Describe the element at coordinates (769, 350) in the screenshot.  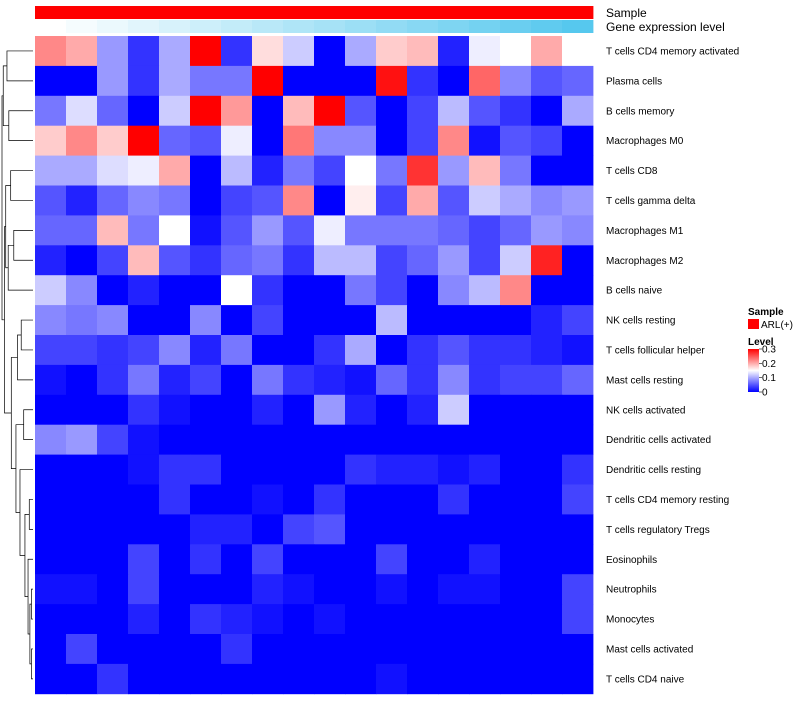
I see `legend-level-tick-label: 0.3` at that location.